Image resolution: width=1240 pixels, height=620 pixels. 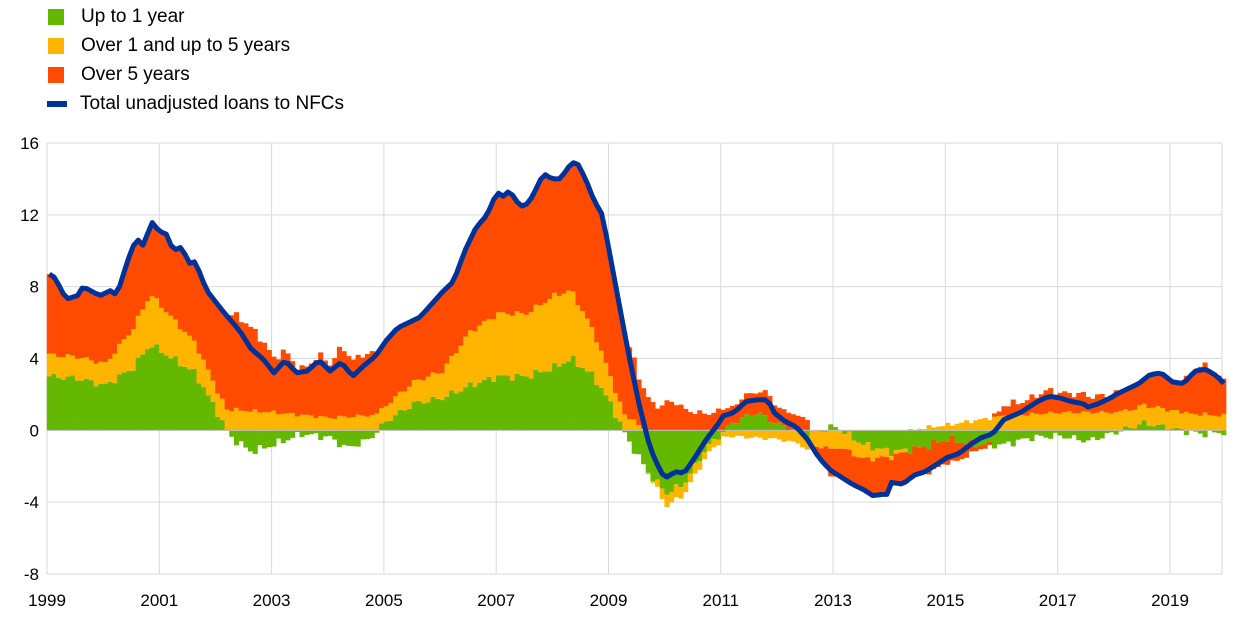 I want to click on legend-swatch-line, so click(x=57, y=103).